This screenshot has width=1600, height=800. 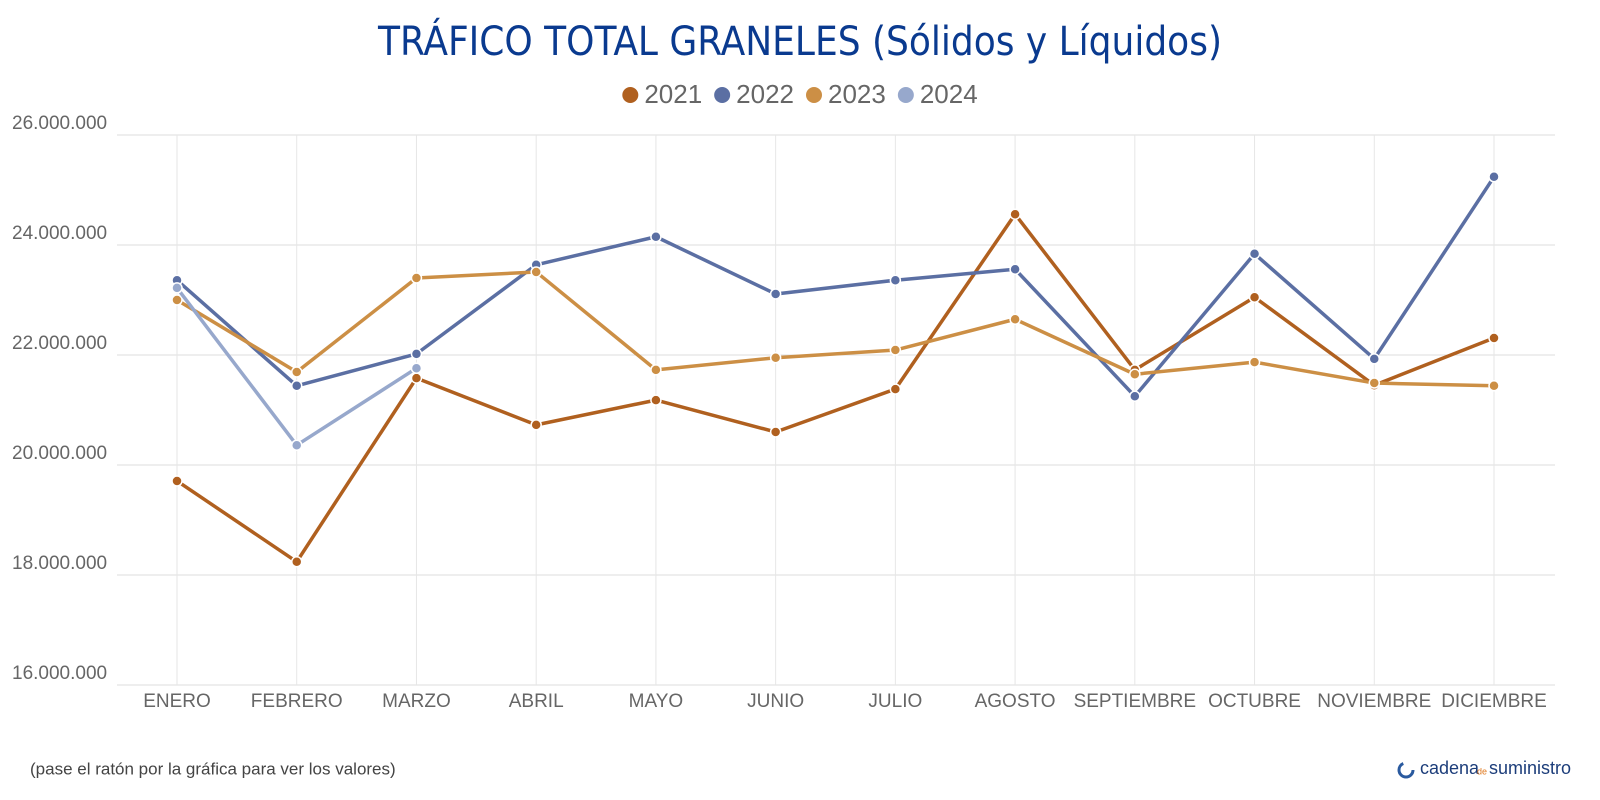 I want to click on legend-label: 2023, so click(x=857, y=94).